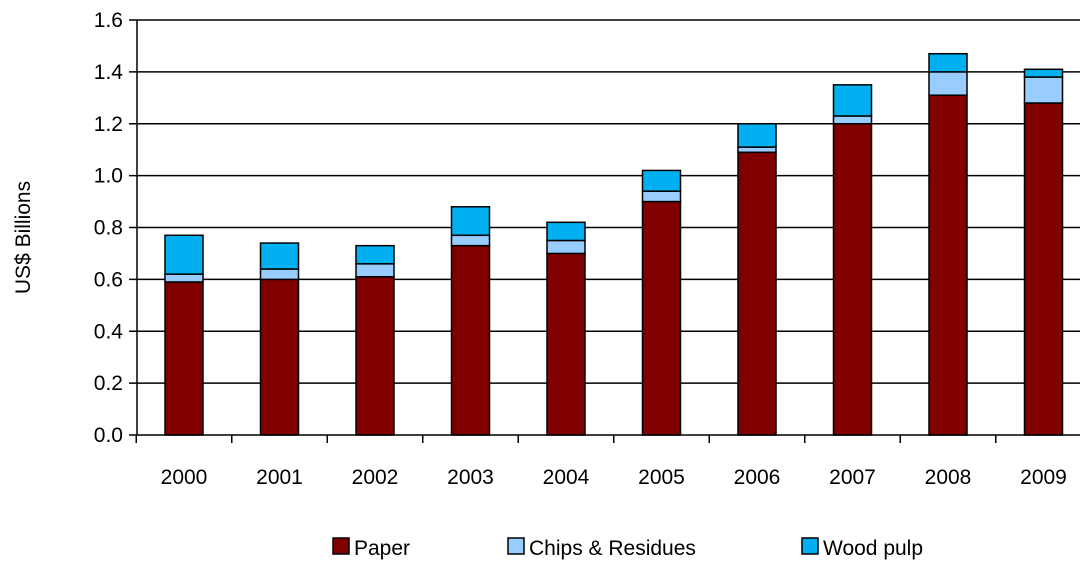 The image size is (1080, 561). Describe the element at coordinates (108, 383) in the screenshot. I see `y-tick-label: 0.2` at that location.